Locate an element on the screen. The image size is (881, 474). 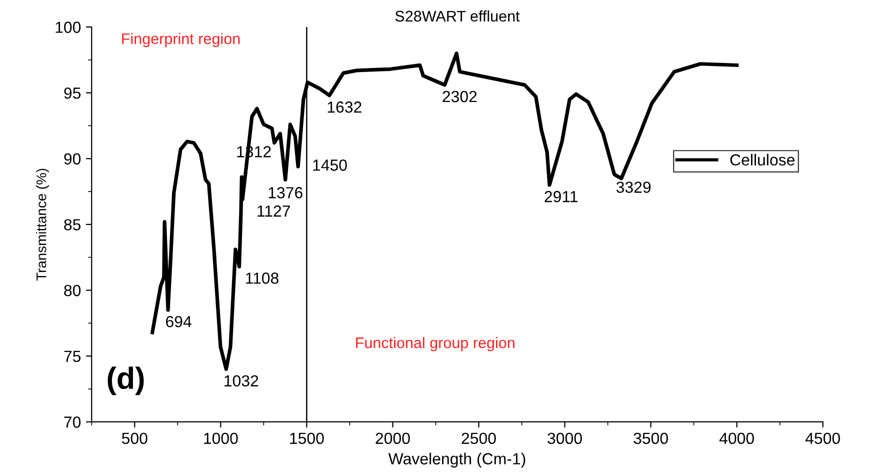
annotation: 1376 is located at coordinates (285, 192).